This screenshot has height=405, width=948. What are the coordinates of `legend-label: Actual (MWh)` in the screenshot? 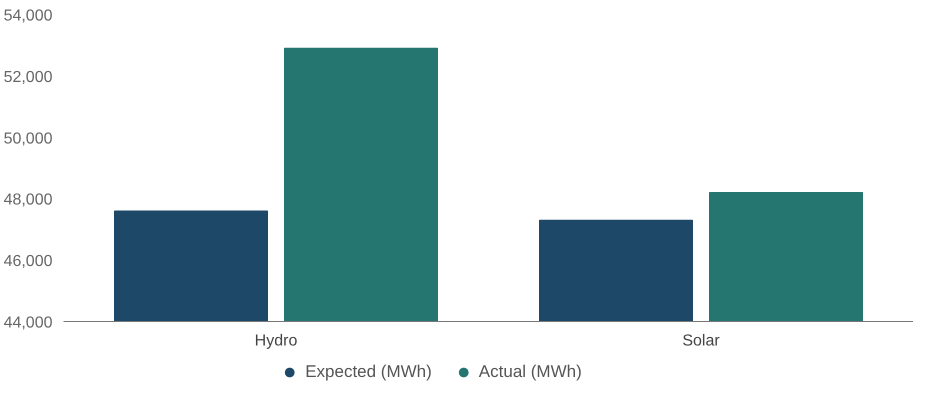 It's located at (530, 372).